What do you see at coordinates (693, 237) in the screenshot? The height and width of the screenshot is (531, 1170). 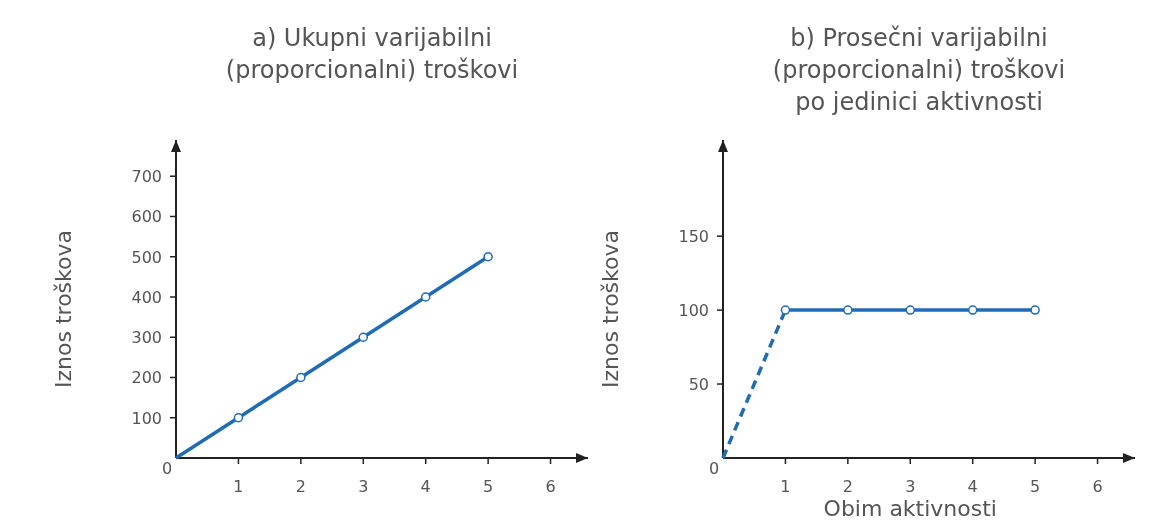 I see `y-tick-label: 150` at bounding box center [693, 237].